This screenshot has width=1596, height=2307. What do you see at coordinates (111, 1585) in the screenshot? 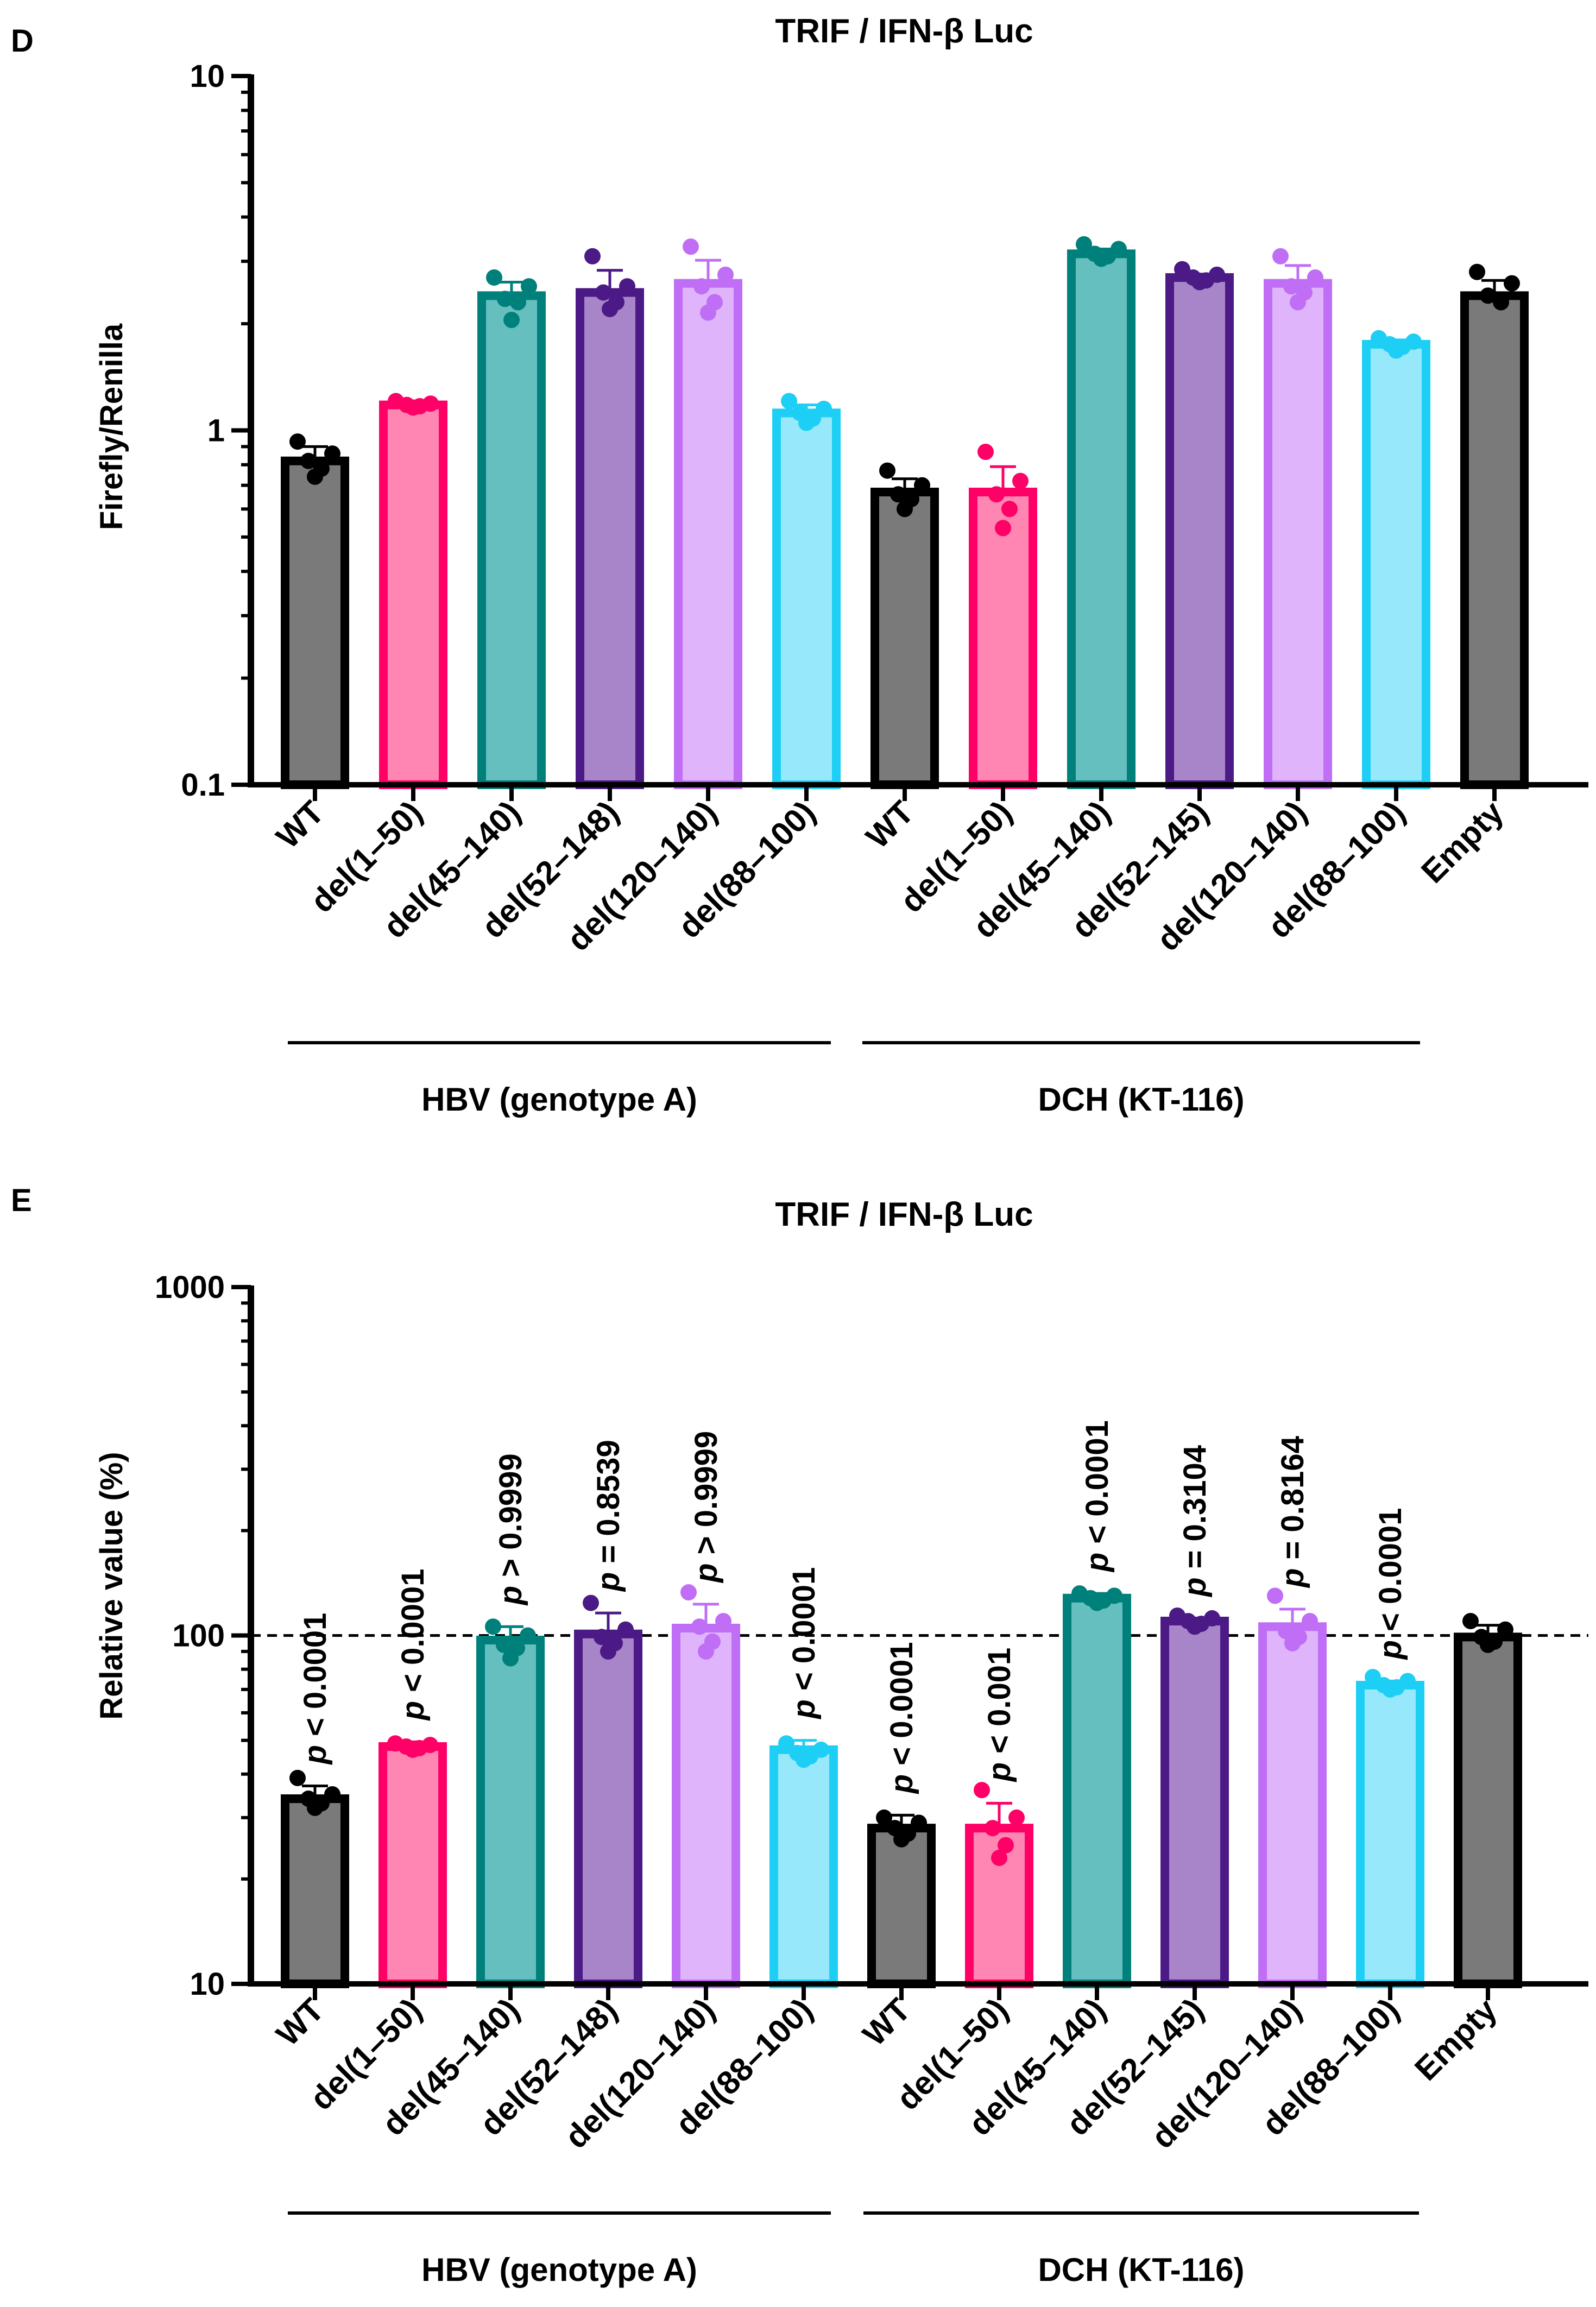
I see `panel-e-y-axis-label: Relative value (%)` at bounding box center [111, 1585].